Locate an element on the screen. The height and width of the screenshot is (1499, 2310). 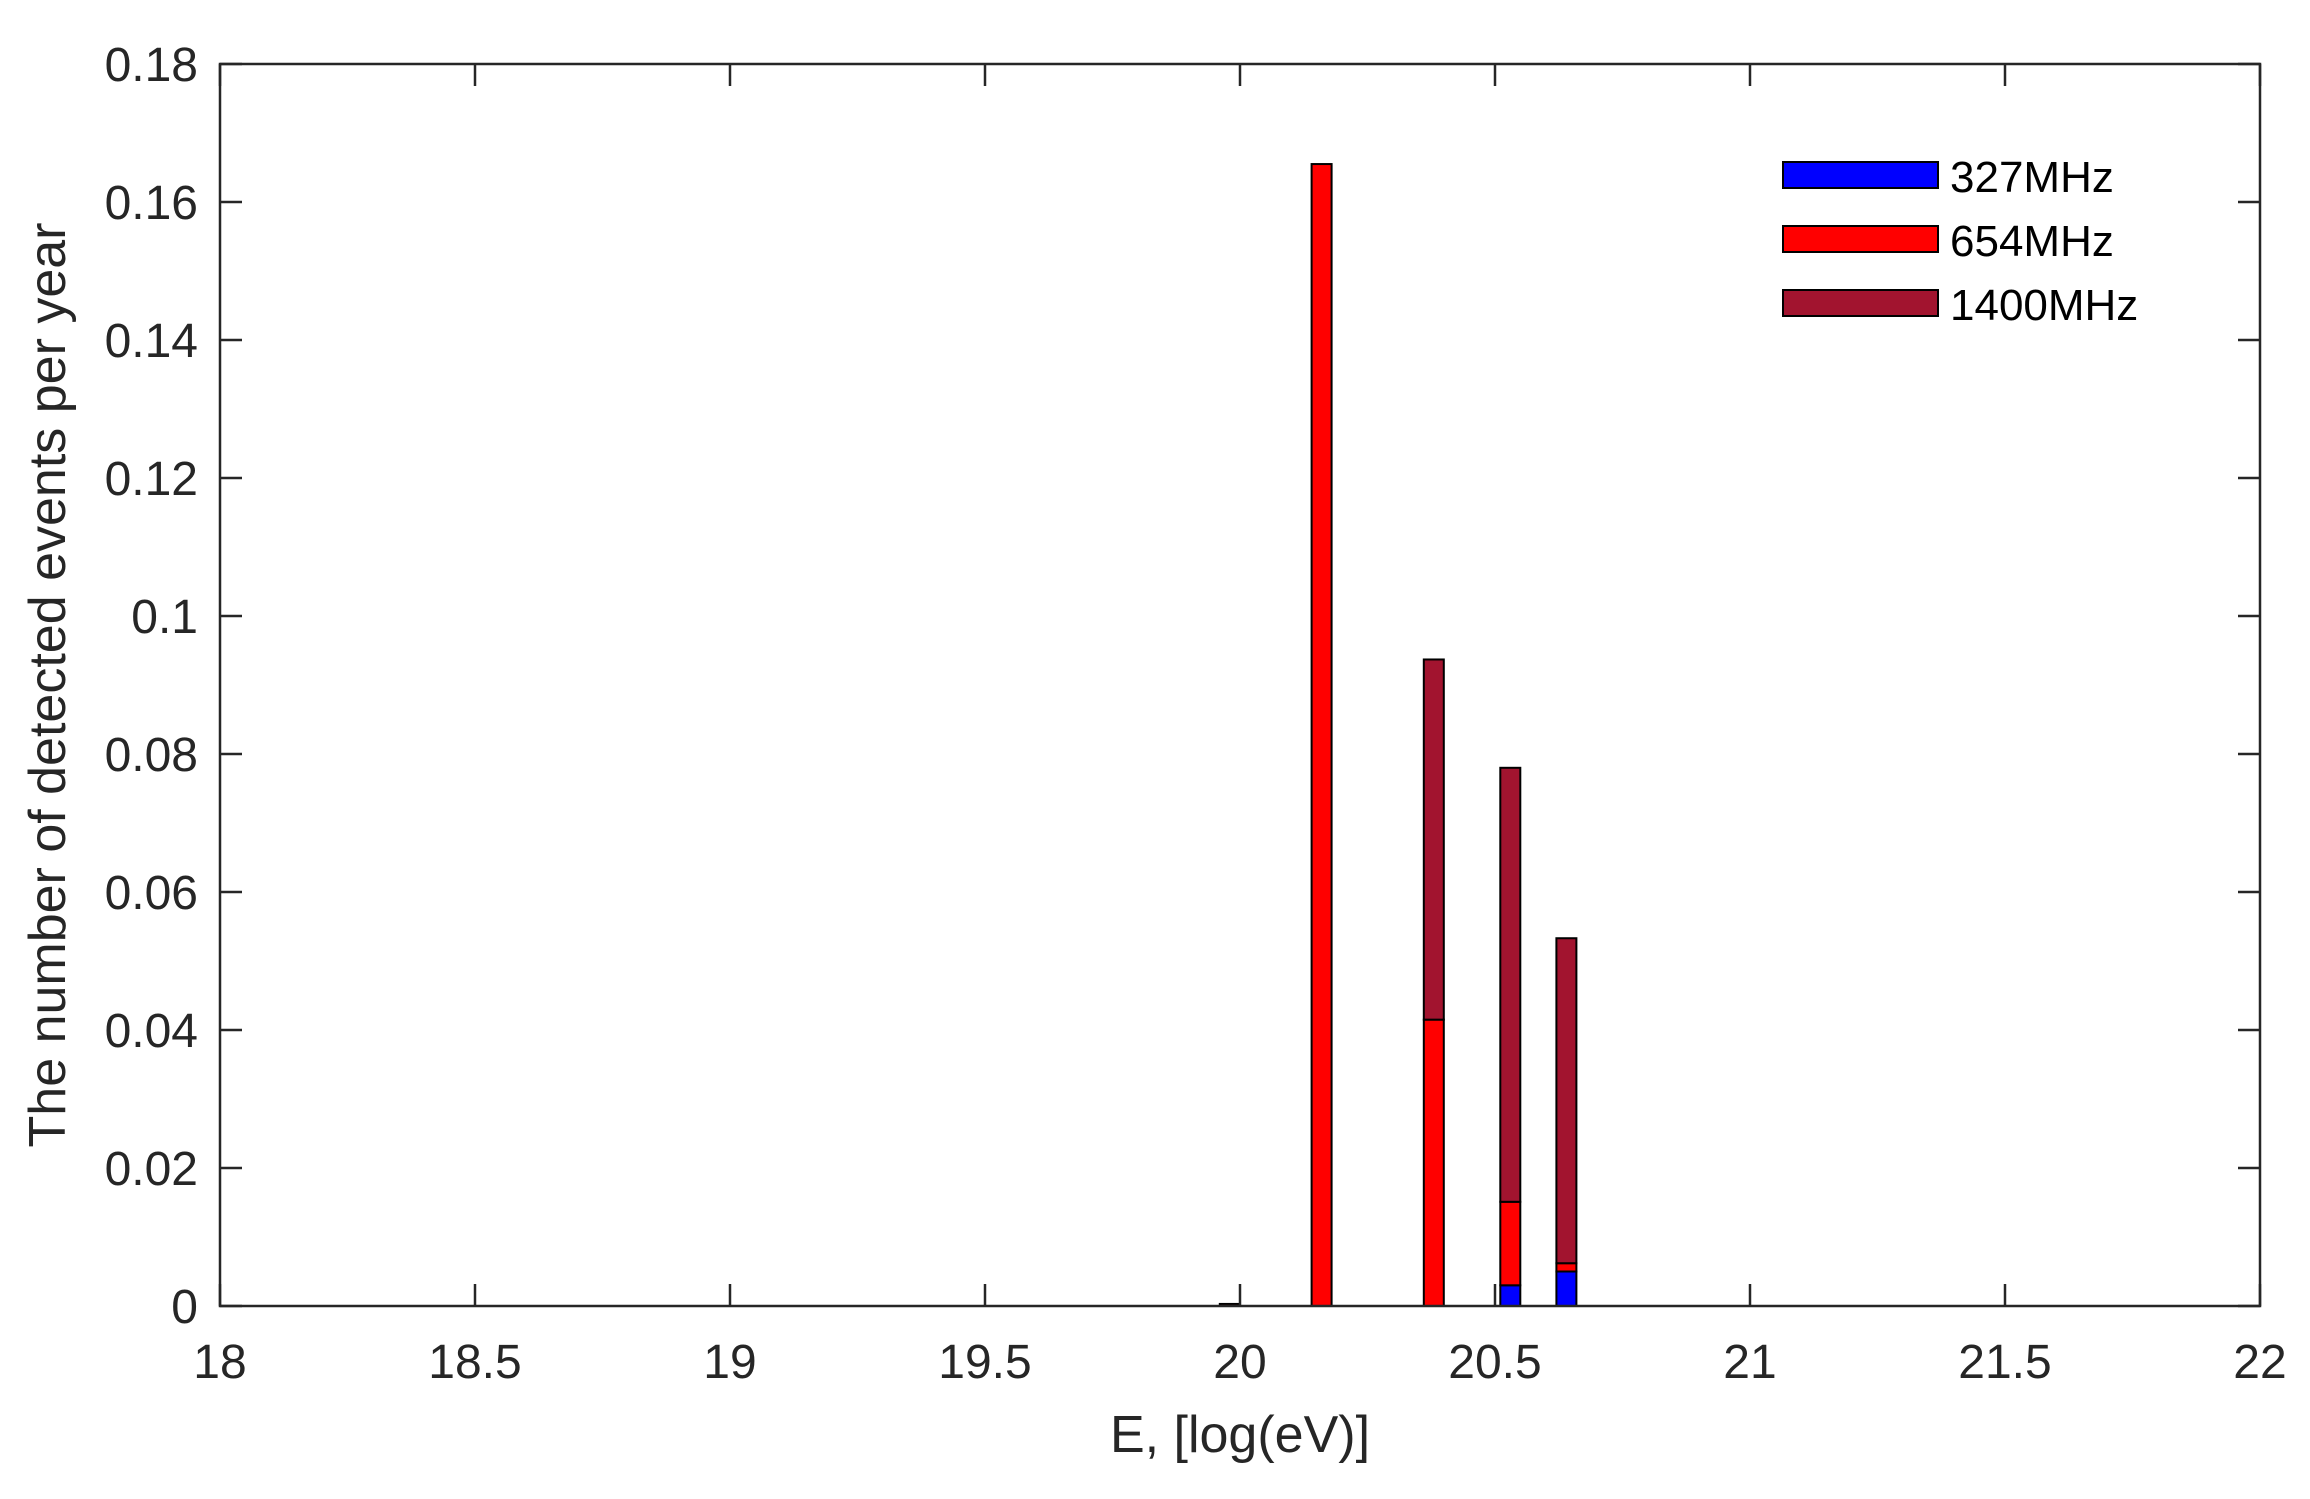
y-tick-label: 0.06 is located at coordinates (151, 893).